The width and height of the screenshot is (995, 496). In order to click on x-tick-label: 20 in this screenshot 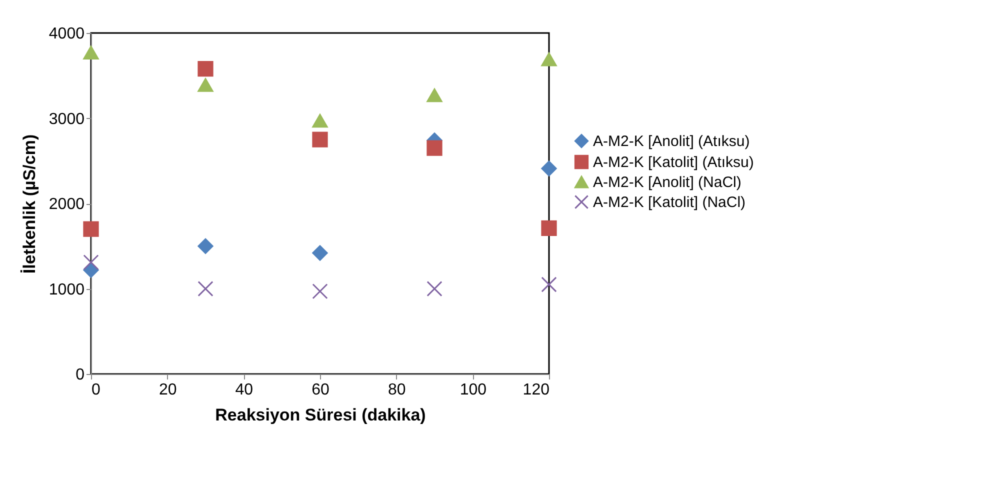, I will do `click(167, 390)`.